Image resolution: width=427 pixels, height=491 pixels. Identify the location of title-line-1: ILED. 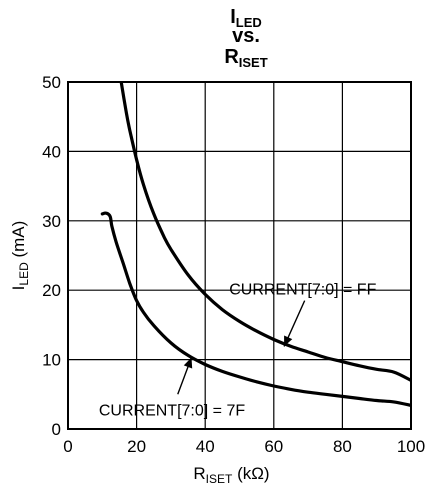
(246, 18).